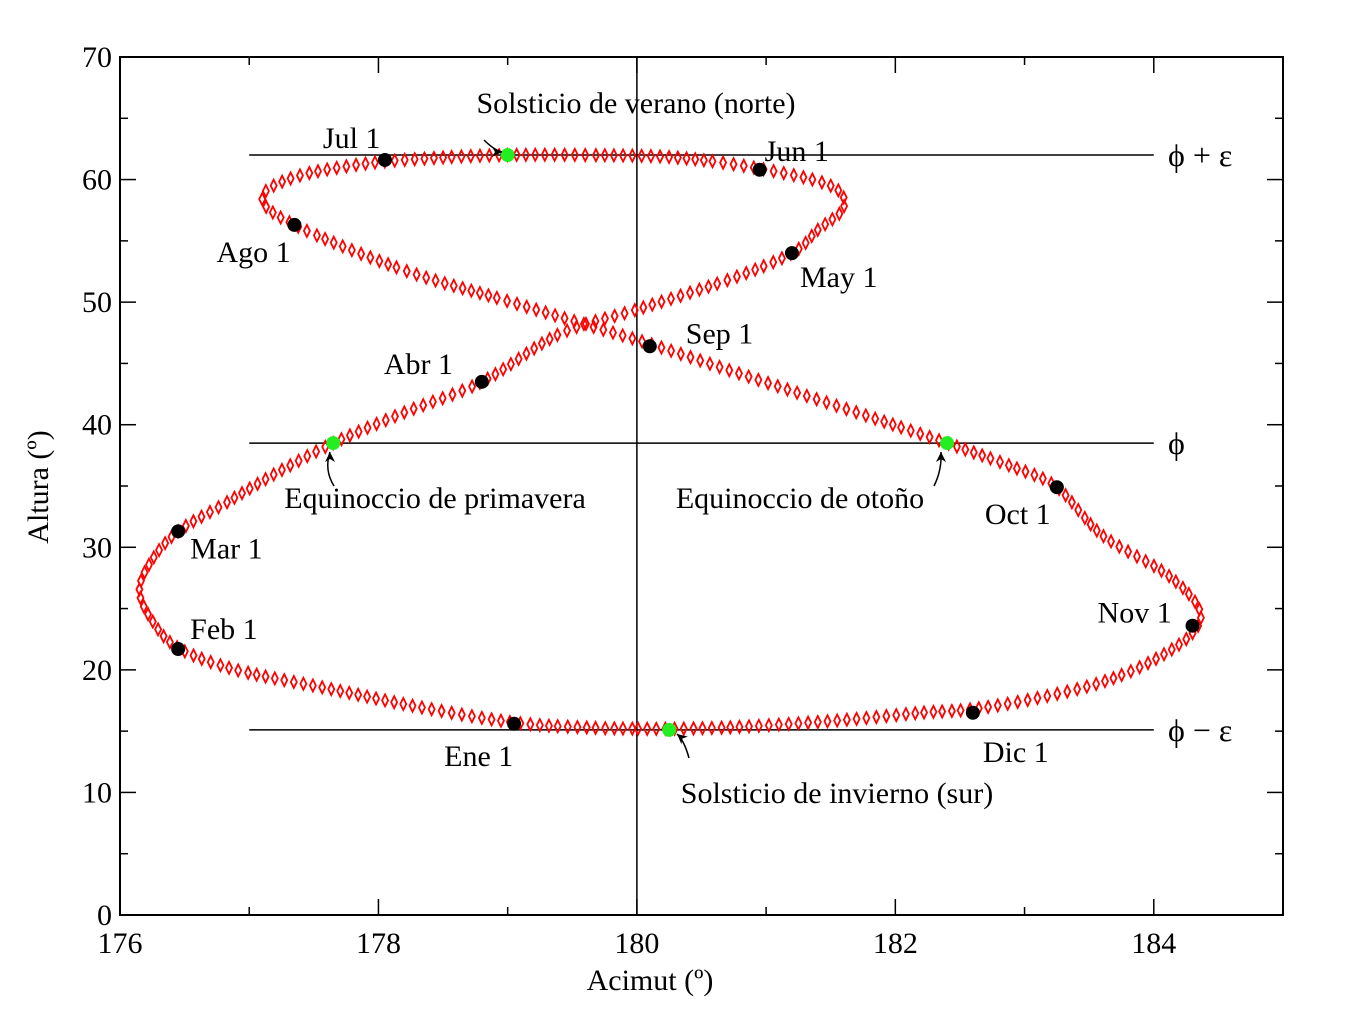  What do you see at coordinates (226, 548) in the screenshot?
I see `month-label: Mar 1` at bounding box center [226, 548].